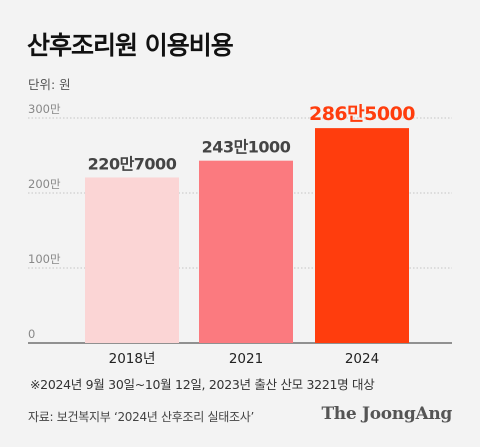  What do you see at coordinates (44, 184) in the screenshot?
I see `y-tick-label: 200만` at bounding box center [44, 184].